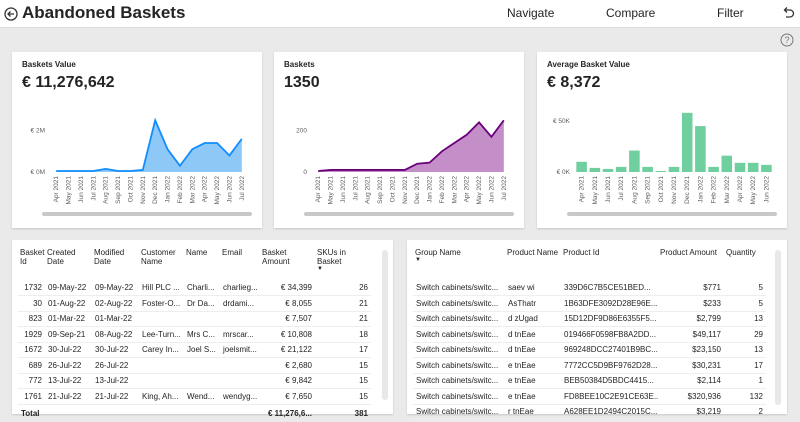 Image resolution: width=800 pixels, height=422 pixels. Describe the element at coordinates (674, 190) in the screenshot. I see `x-tick-label: Nov 2021` at that location.